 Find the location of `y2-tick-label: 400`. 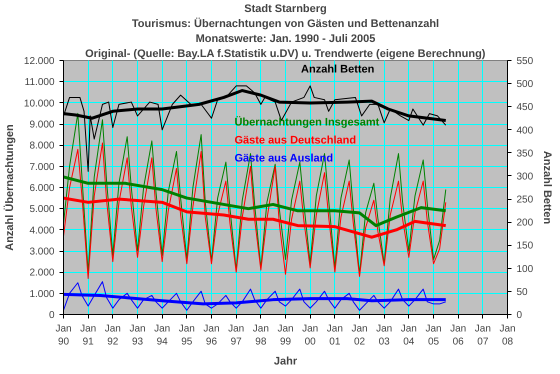

y2-tick-label: 400 is located at coordinates (525, 130).